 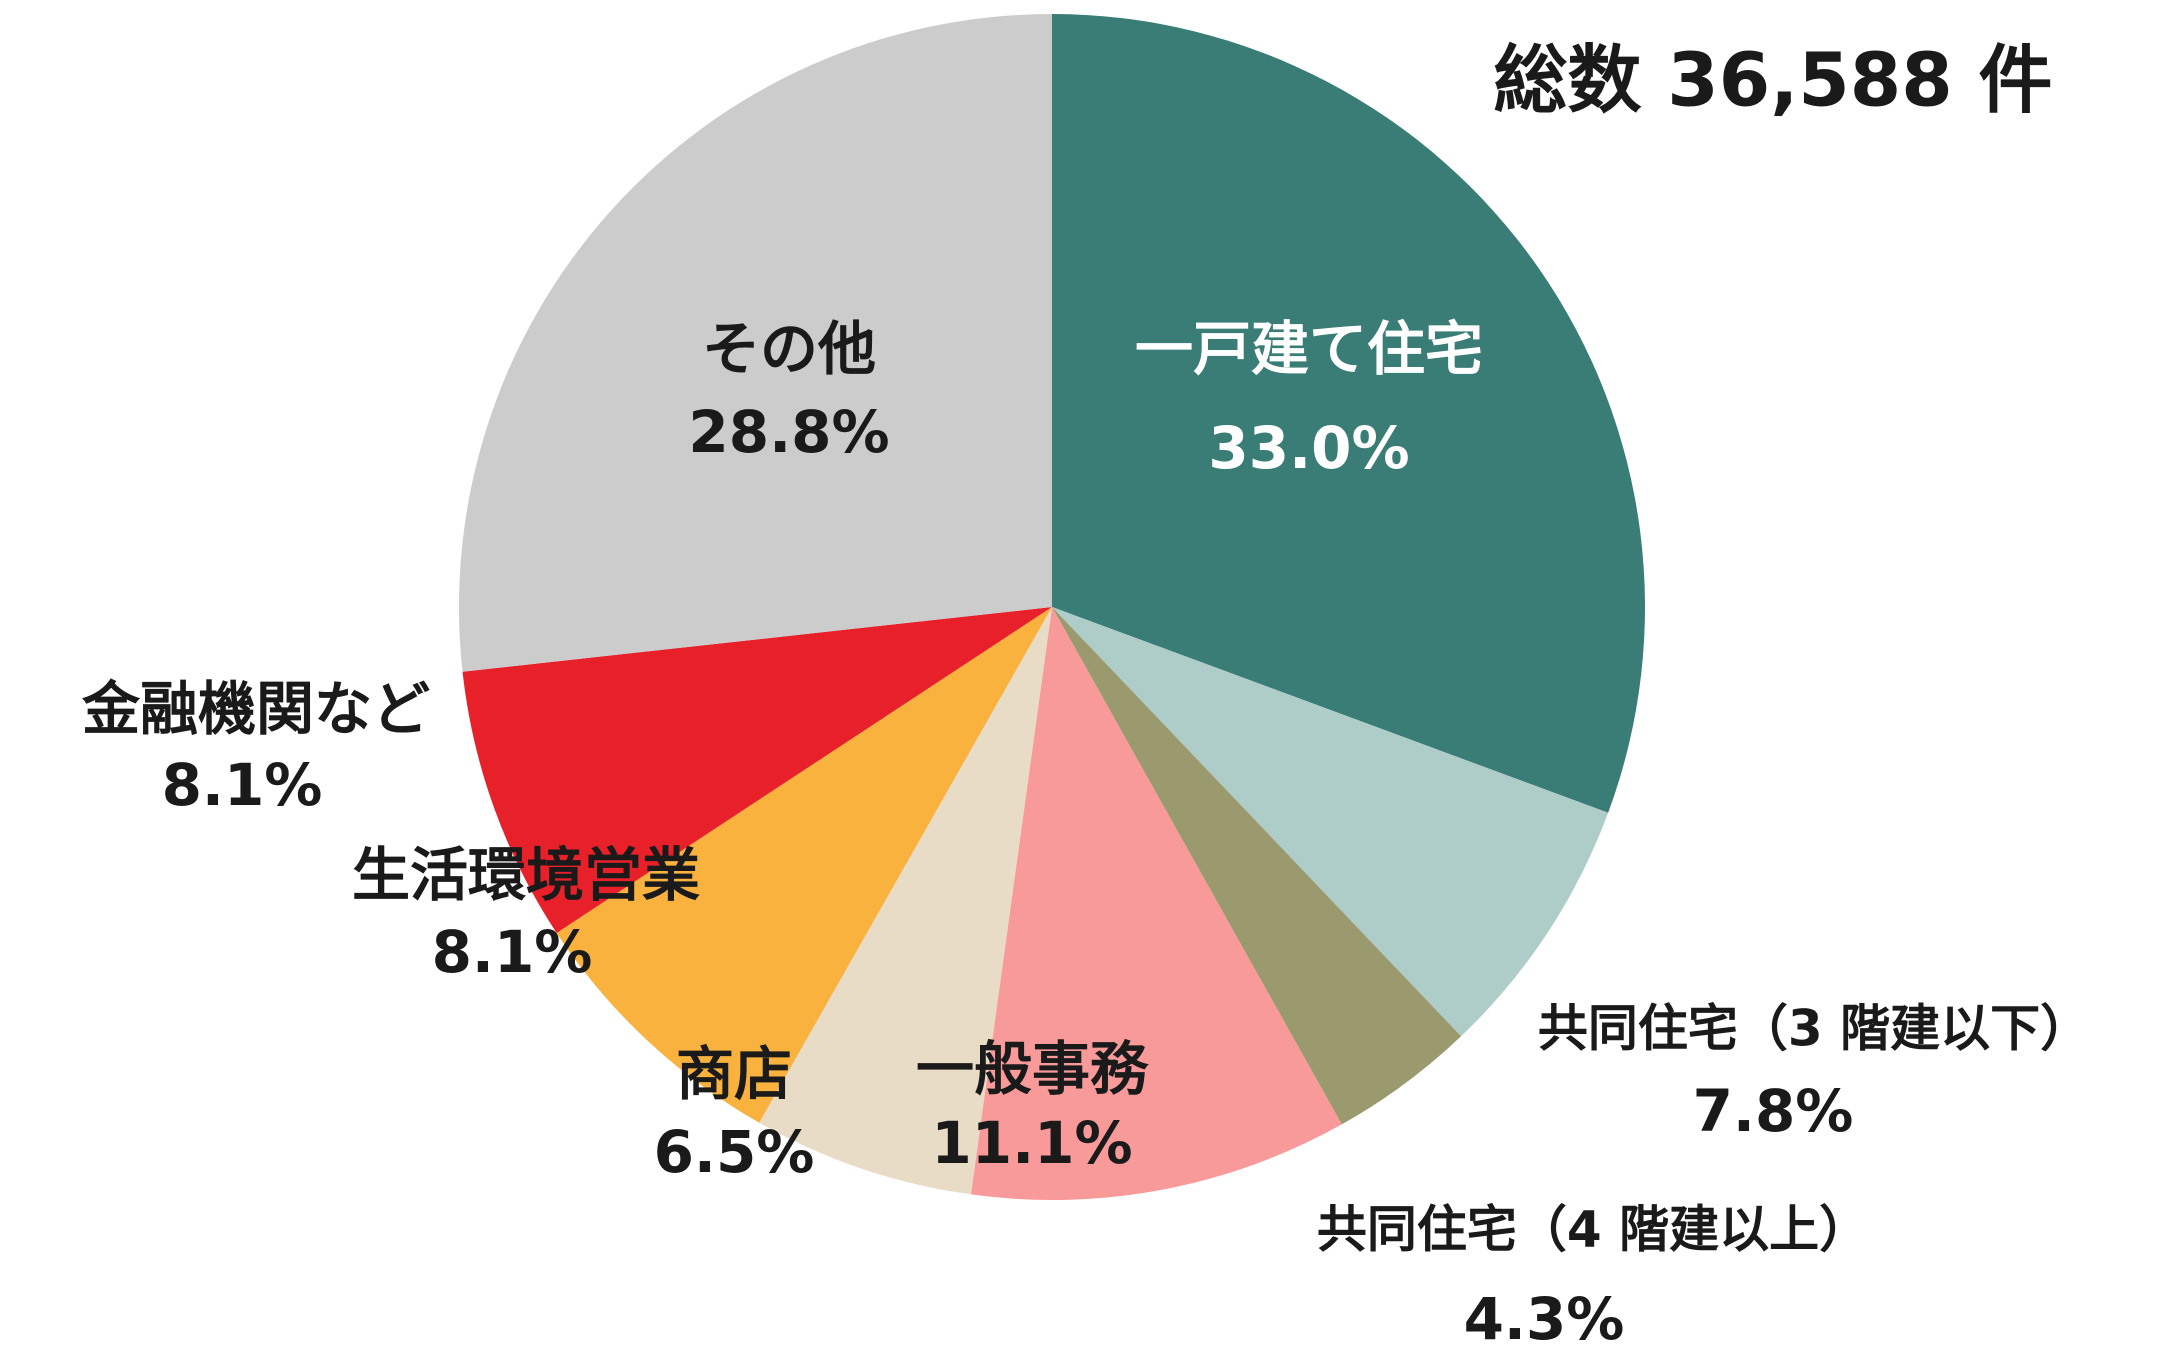 What do you see at coordinates (734, 1152) in the screenshot?
I see `value-label: 6.5%` at bounding box center [734, 1152].